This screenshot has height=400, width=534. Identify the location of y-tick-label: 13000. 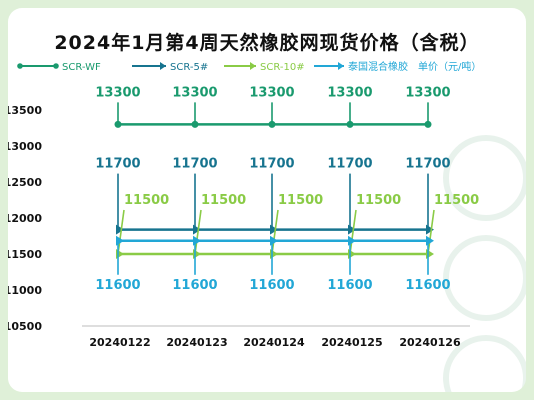
(25, 146).